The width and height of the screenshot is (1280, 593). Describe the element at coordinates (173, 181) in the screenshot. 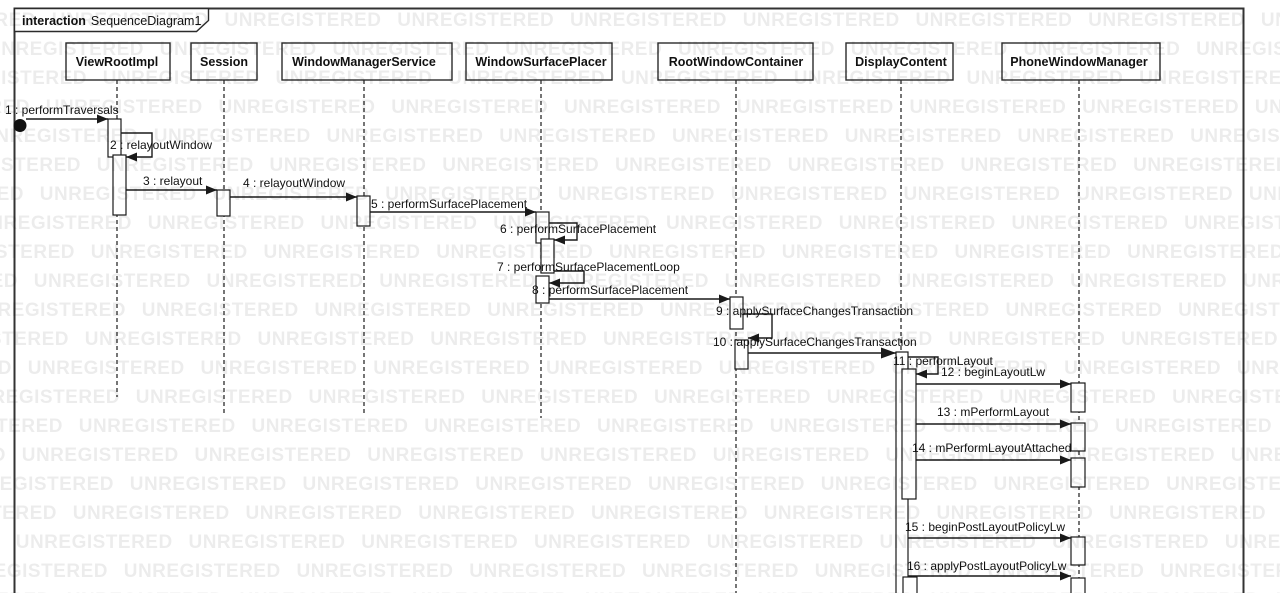

I see `message-label-3: 3 : relayout` at that location.